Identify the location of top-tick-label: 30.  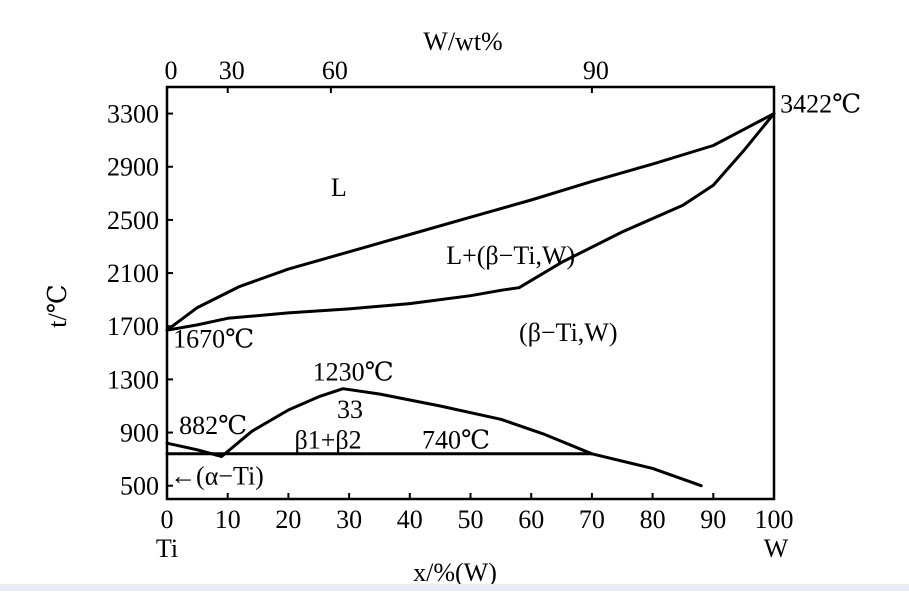
(232, 70).